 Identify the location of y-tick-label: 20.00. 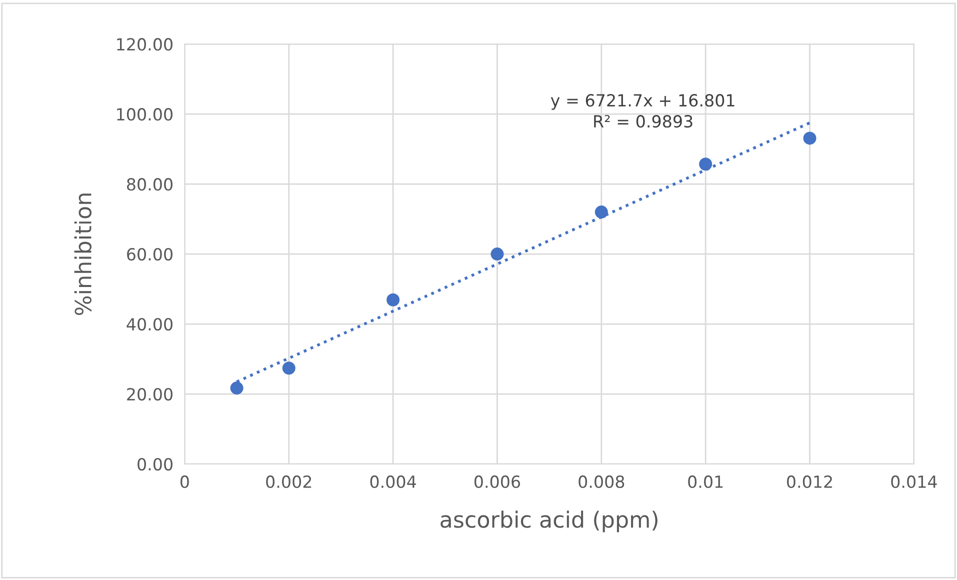
(149, 394).